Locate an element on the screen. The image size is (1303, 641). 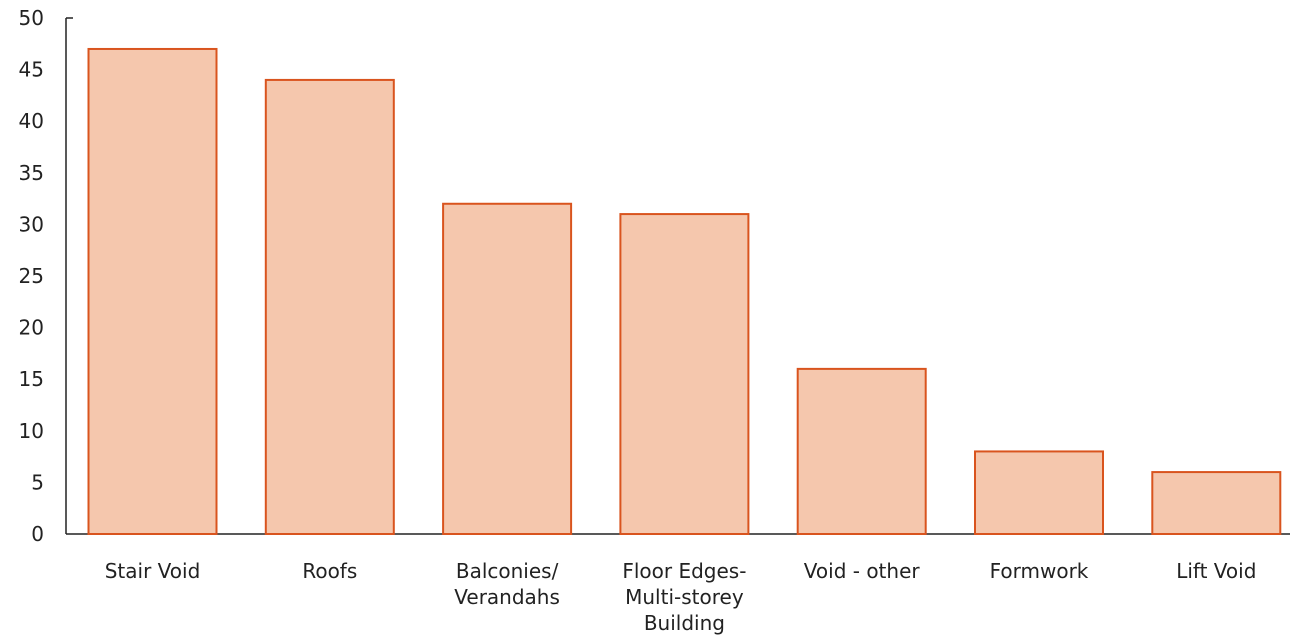
x-category-label-line: Floor Edges- is located at coordinates (684, 571).